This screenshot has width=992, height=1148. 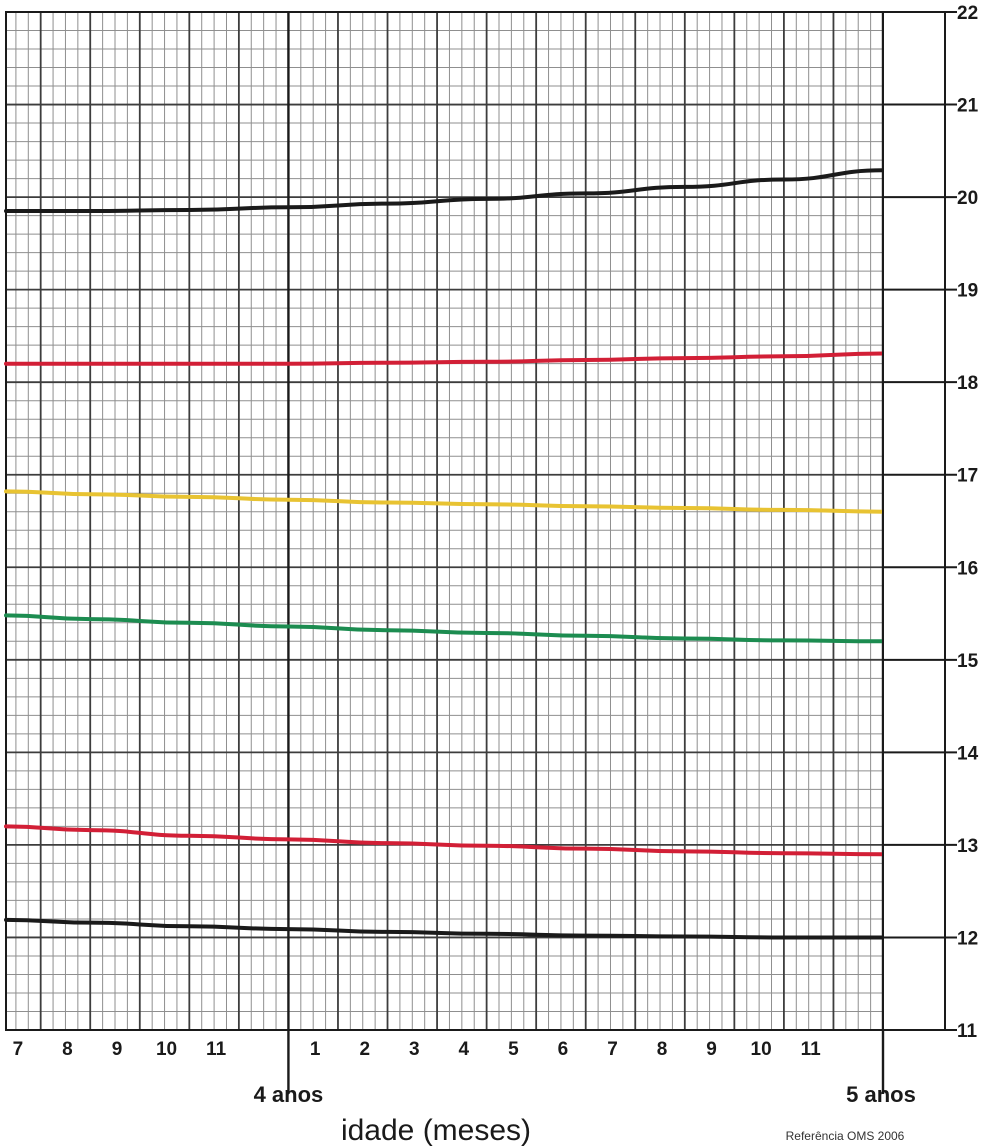 I want to click on x-tick-label: 3, so click(x=414, y=1049).